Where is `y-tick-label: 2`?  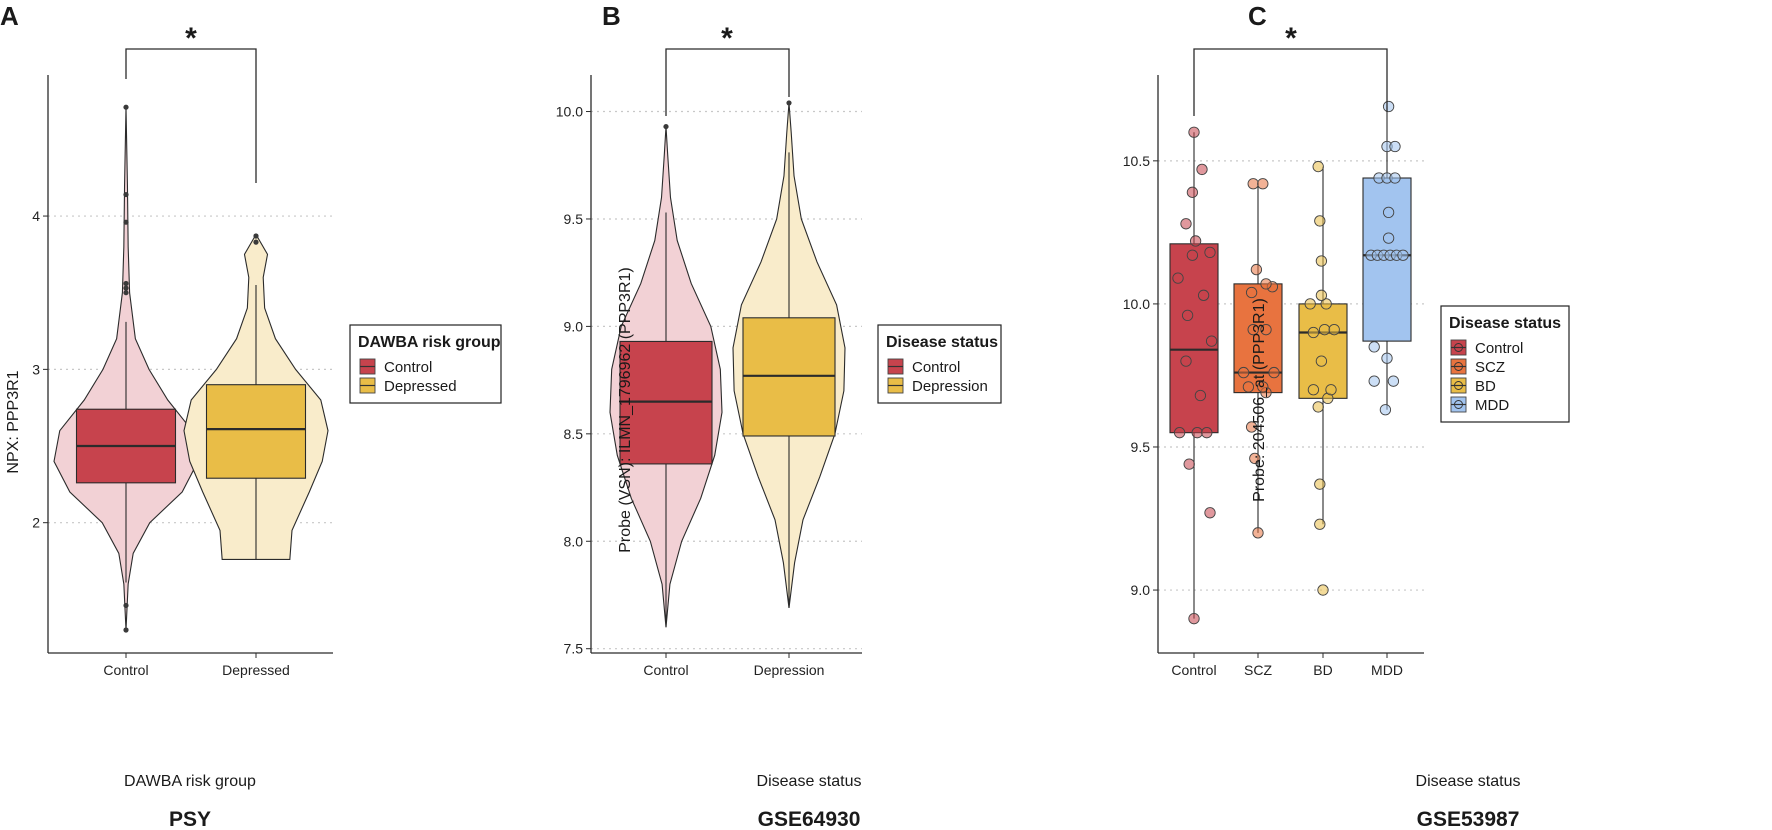 y-tick-label: 2 is located at coordinates (36, 523).